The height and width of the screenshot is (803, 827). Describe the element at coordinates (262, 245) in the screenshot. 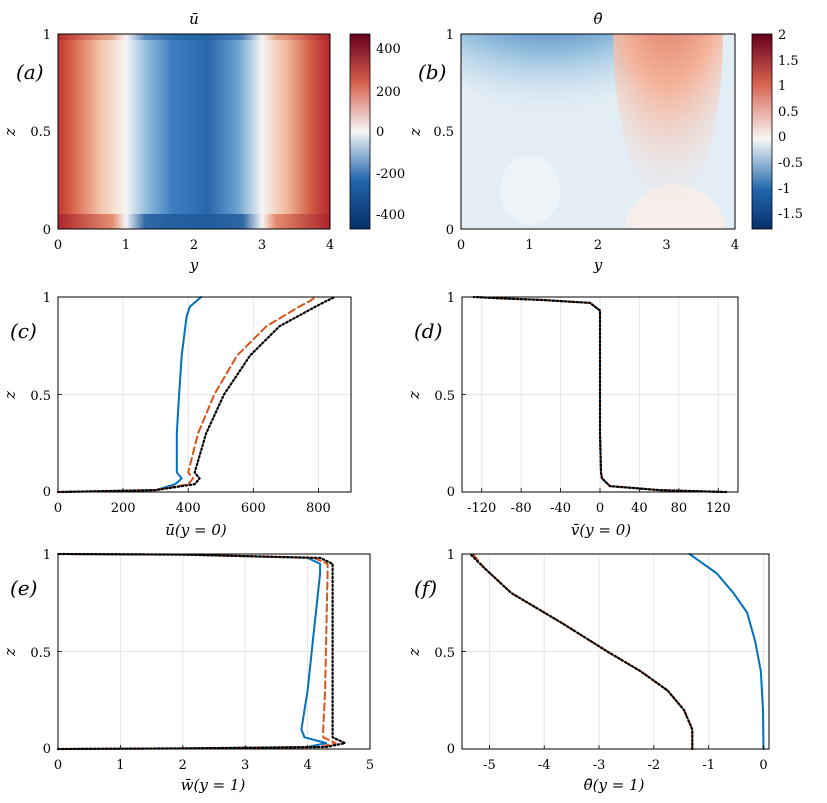

I see `panel-a-xtick: 3` at that location.